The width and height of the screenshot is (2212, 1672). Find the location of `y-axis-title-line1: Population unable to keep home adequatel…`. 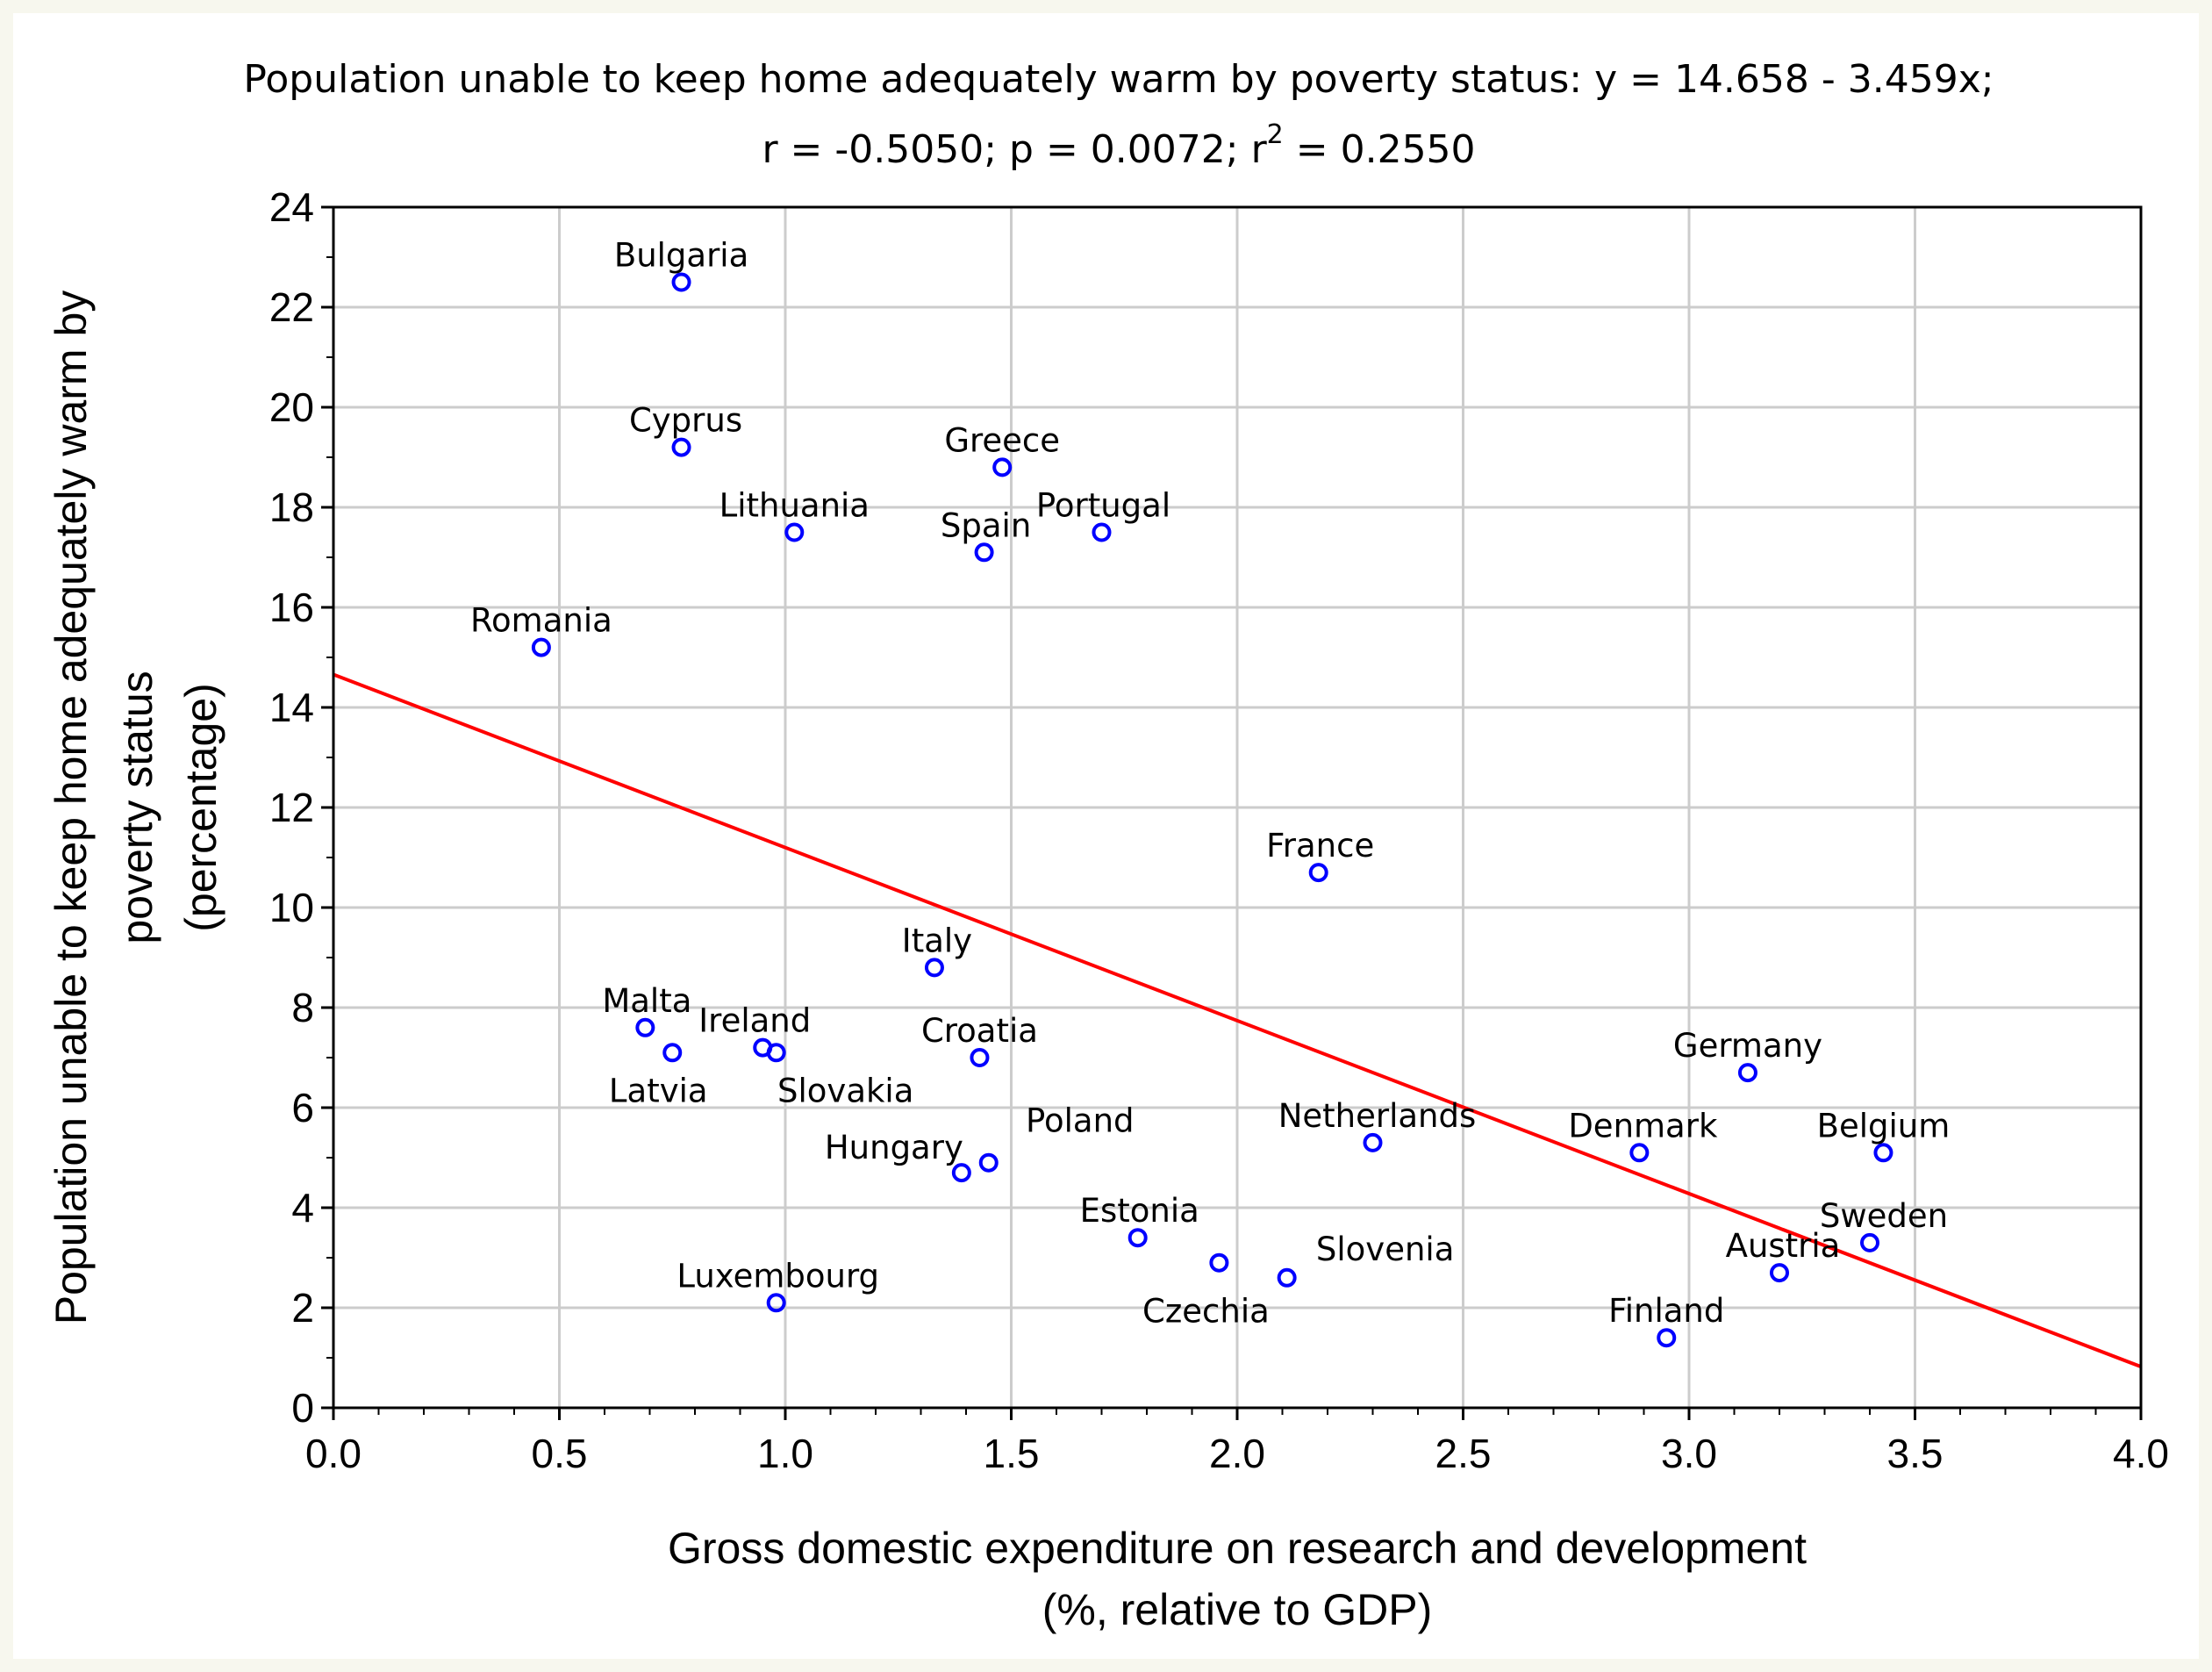

y-axis-title-line1: Population unable to keep home adequatel… is located at coordinates (71, 808).